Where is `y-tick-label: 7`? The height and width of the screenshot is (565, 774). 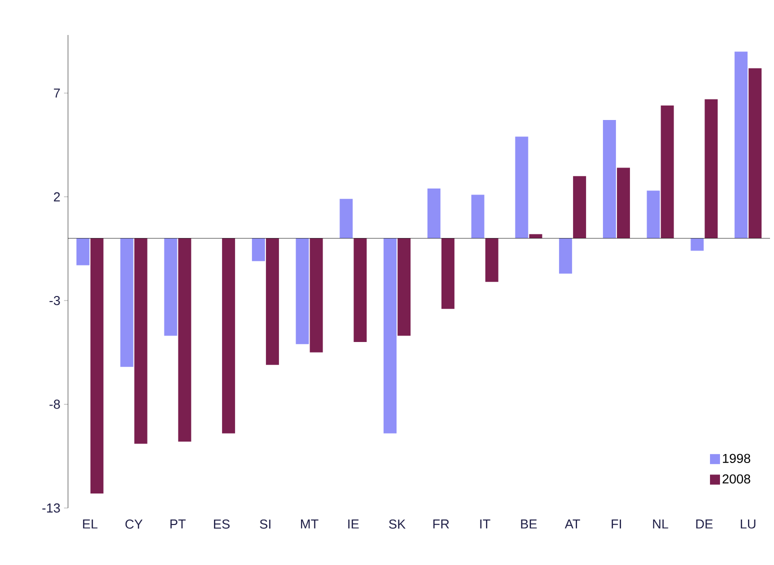
y-tick-label: 7 is located at coordinates (57, 93).